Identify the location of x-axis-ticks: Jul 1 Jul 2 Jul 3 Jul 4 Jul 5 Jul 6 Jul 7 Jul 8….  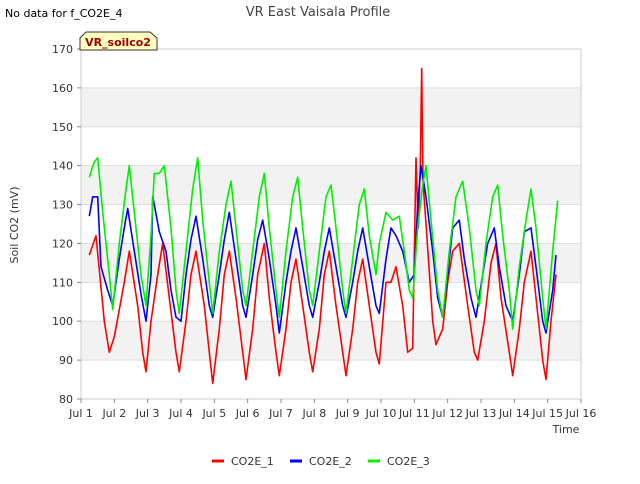
(332, 409).